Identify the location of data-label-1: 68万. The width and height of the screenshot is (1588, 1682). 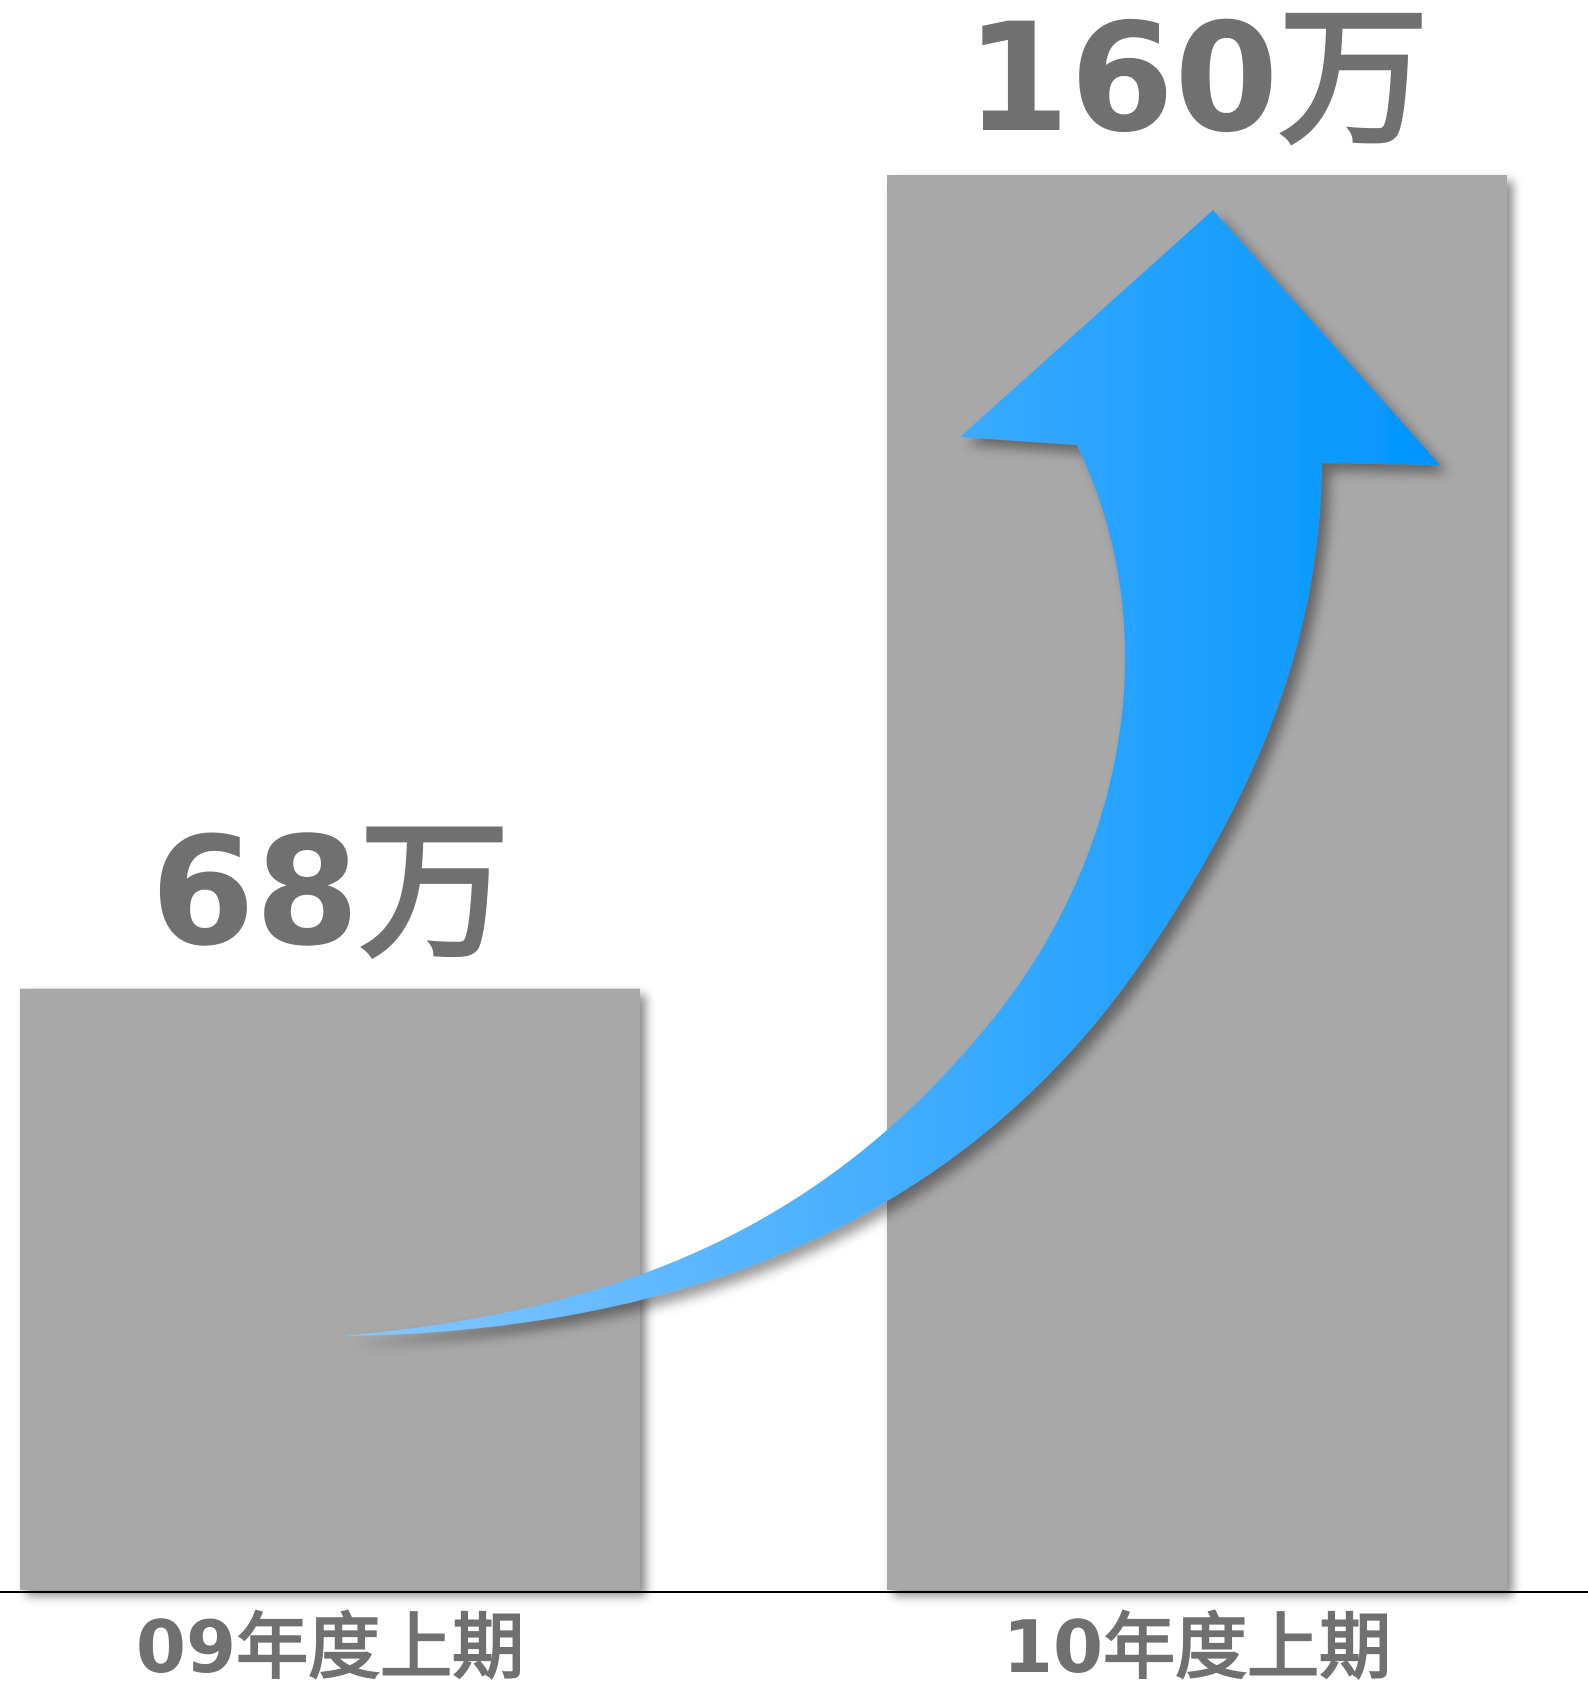
(330, 893).